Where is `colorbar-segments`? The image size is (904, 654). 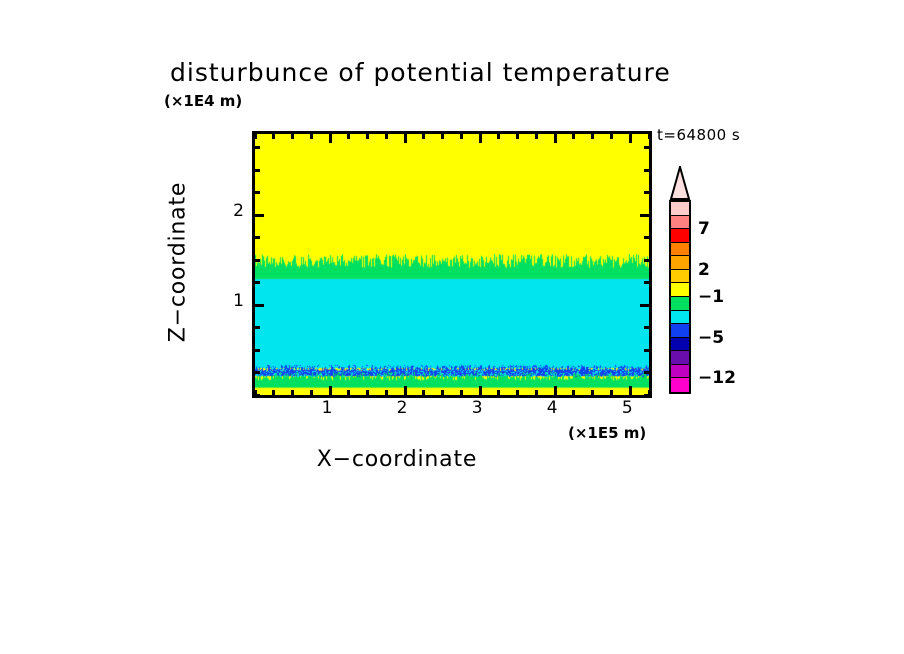
colorbar-segments is located at coordinates (680, 297).